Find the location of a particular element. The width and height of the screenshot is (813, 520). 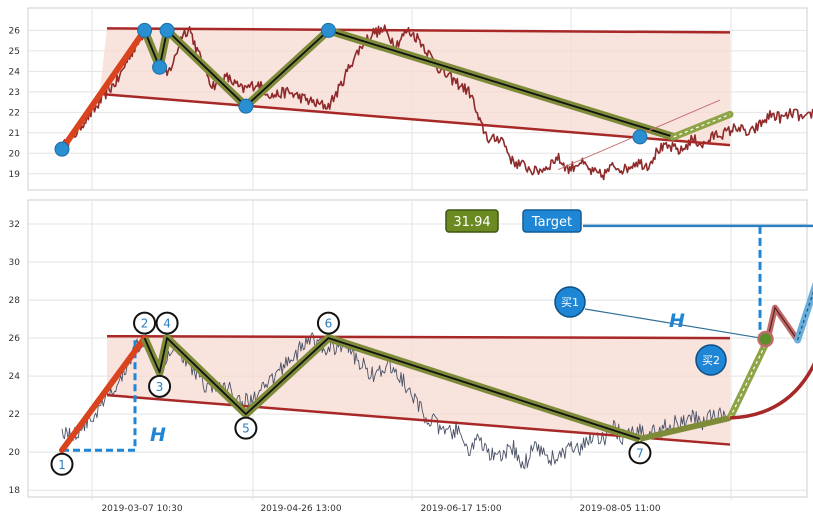

target-label-badge: Target is located at coordinates (552, 221).